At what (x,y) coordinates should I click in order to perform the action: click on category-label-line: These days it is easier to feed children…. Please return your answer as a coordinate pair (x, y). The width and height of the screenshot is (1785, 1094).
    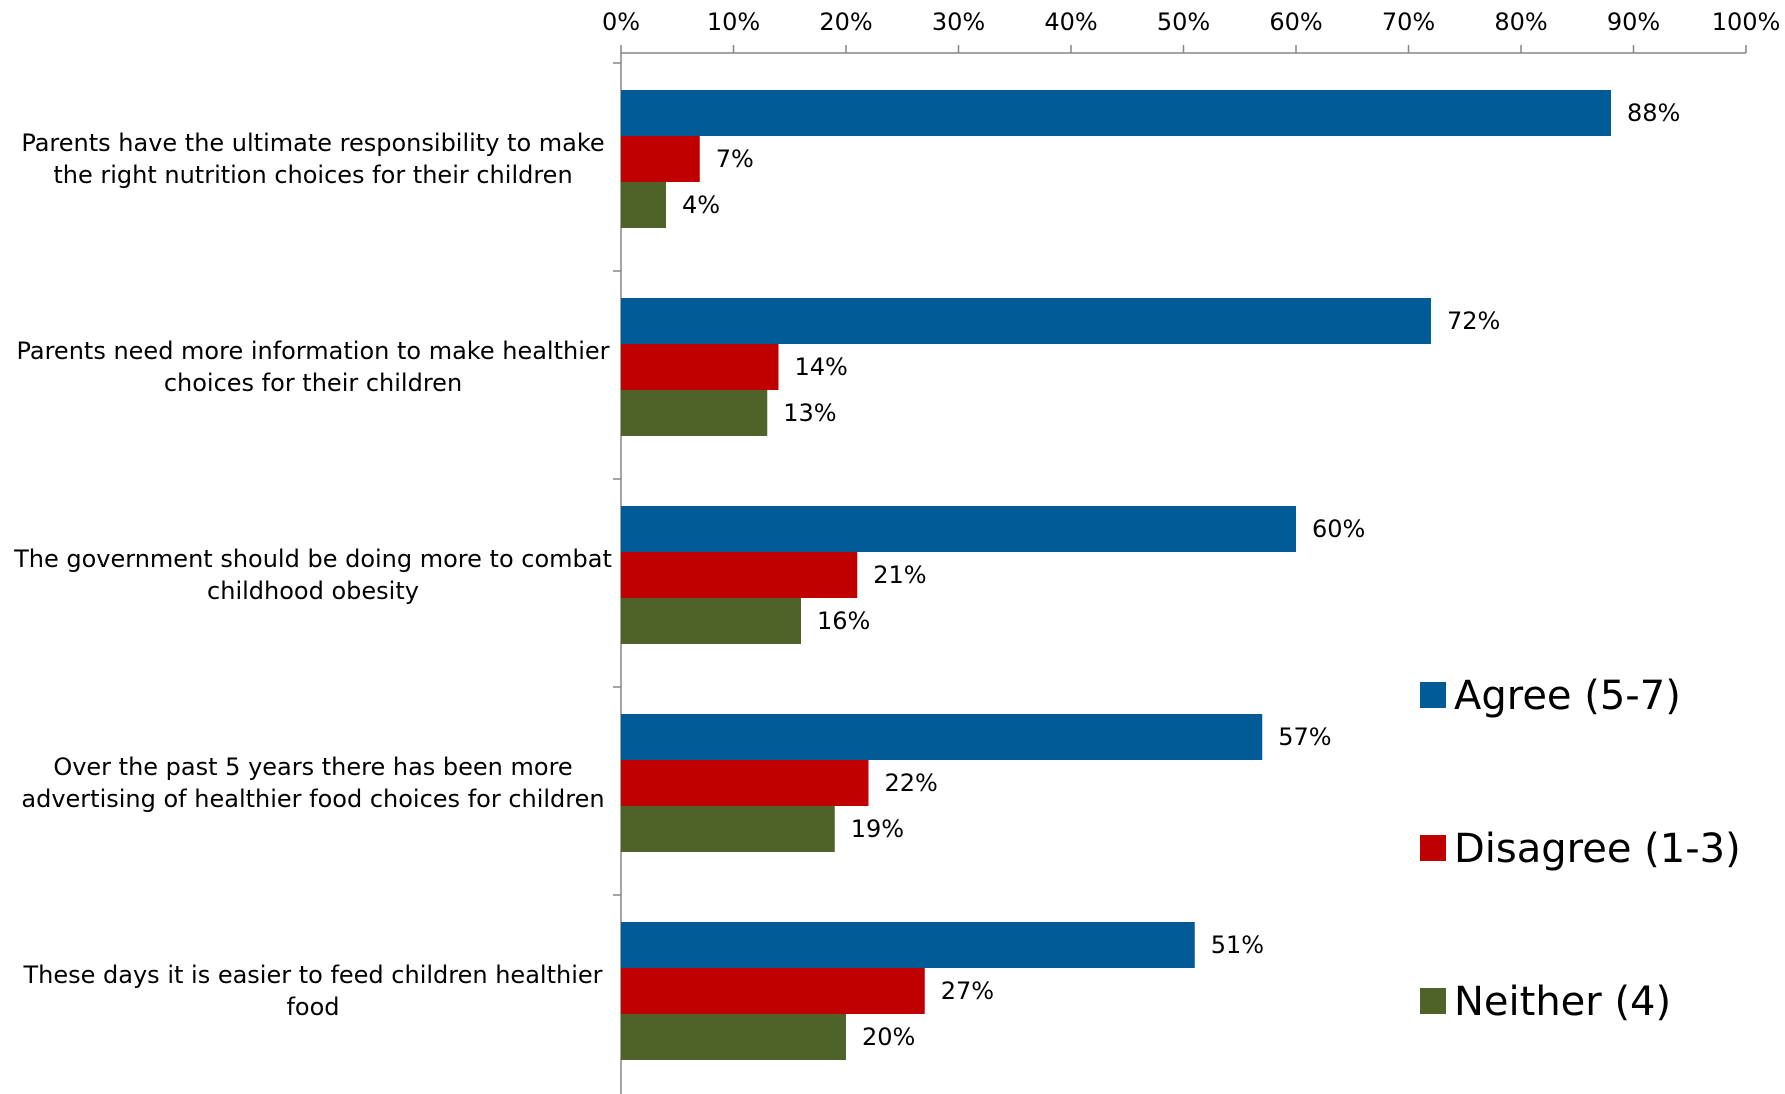
    Looking at the image, I should click on (313, 975).